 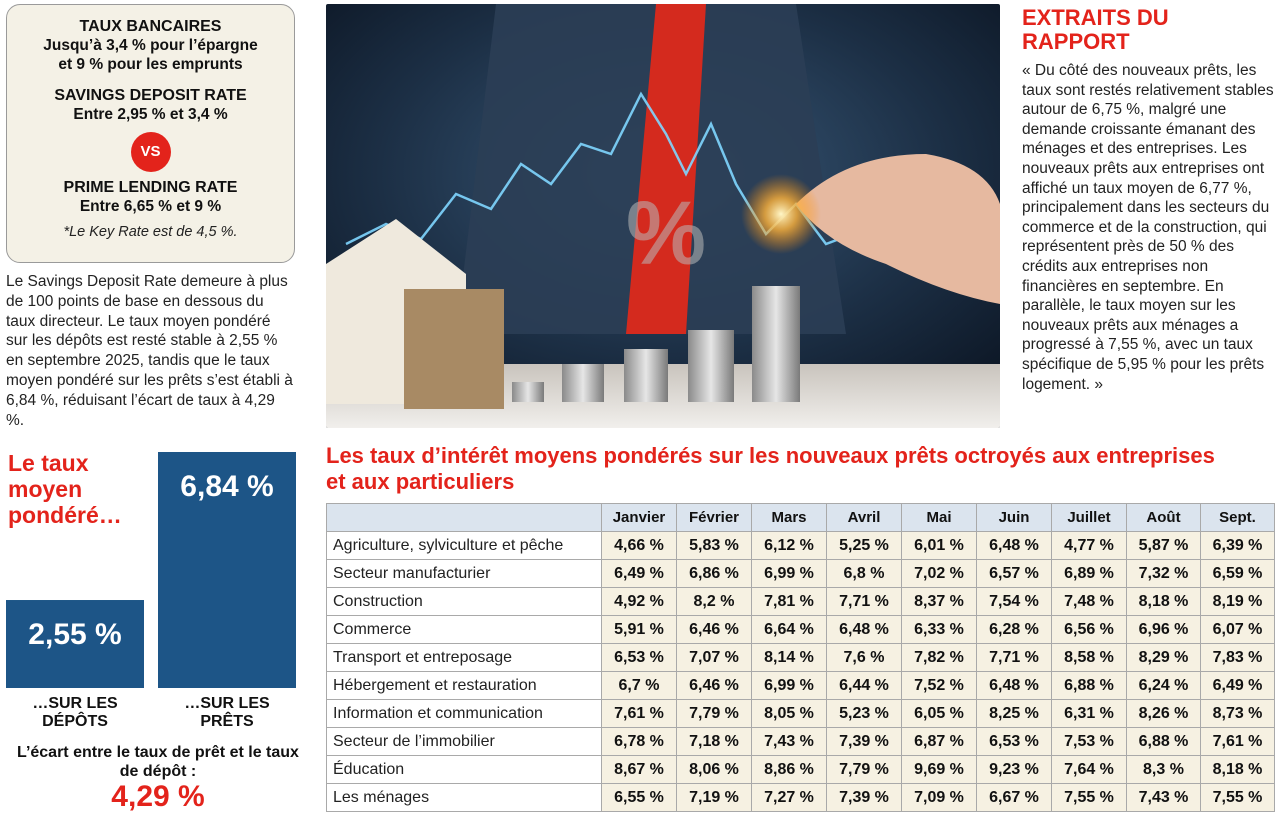 I want to click on table-cell: 7,02 %, so click(x=939, y=573).